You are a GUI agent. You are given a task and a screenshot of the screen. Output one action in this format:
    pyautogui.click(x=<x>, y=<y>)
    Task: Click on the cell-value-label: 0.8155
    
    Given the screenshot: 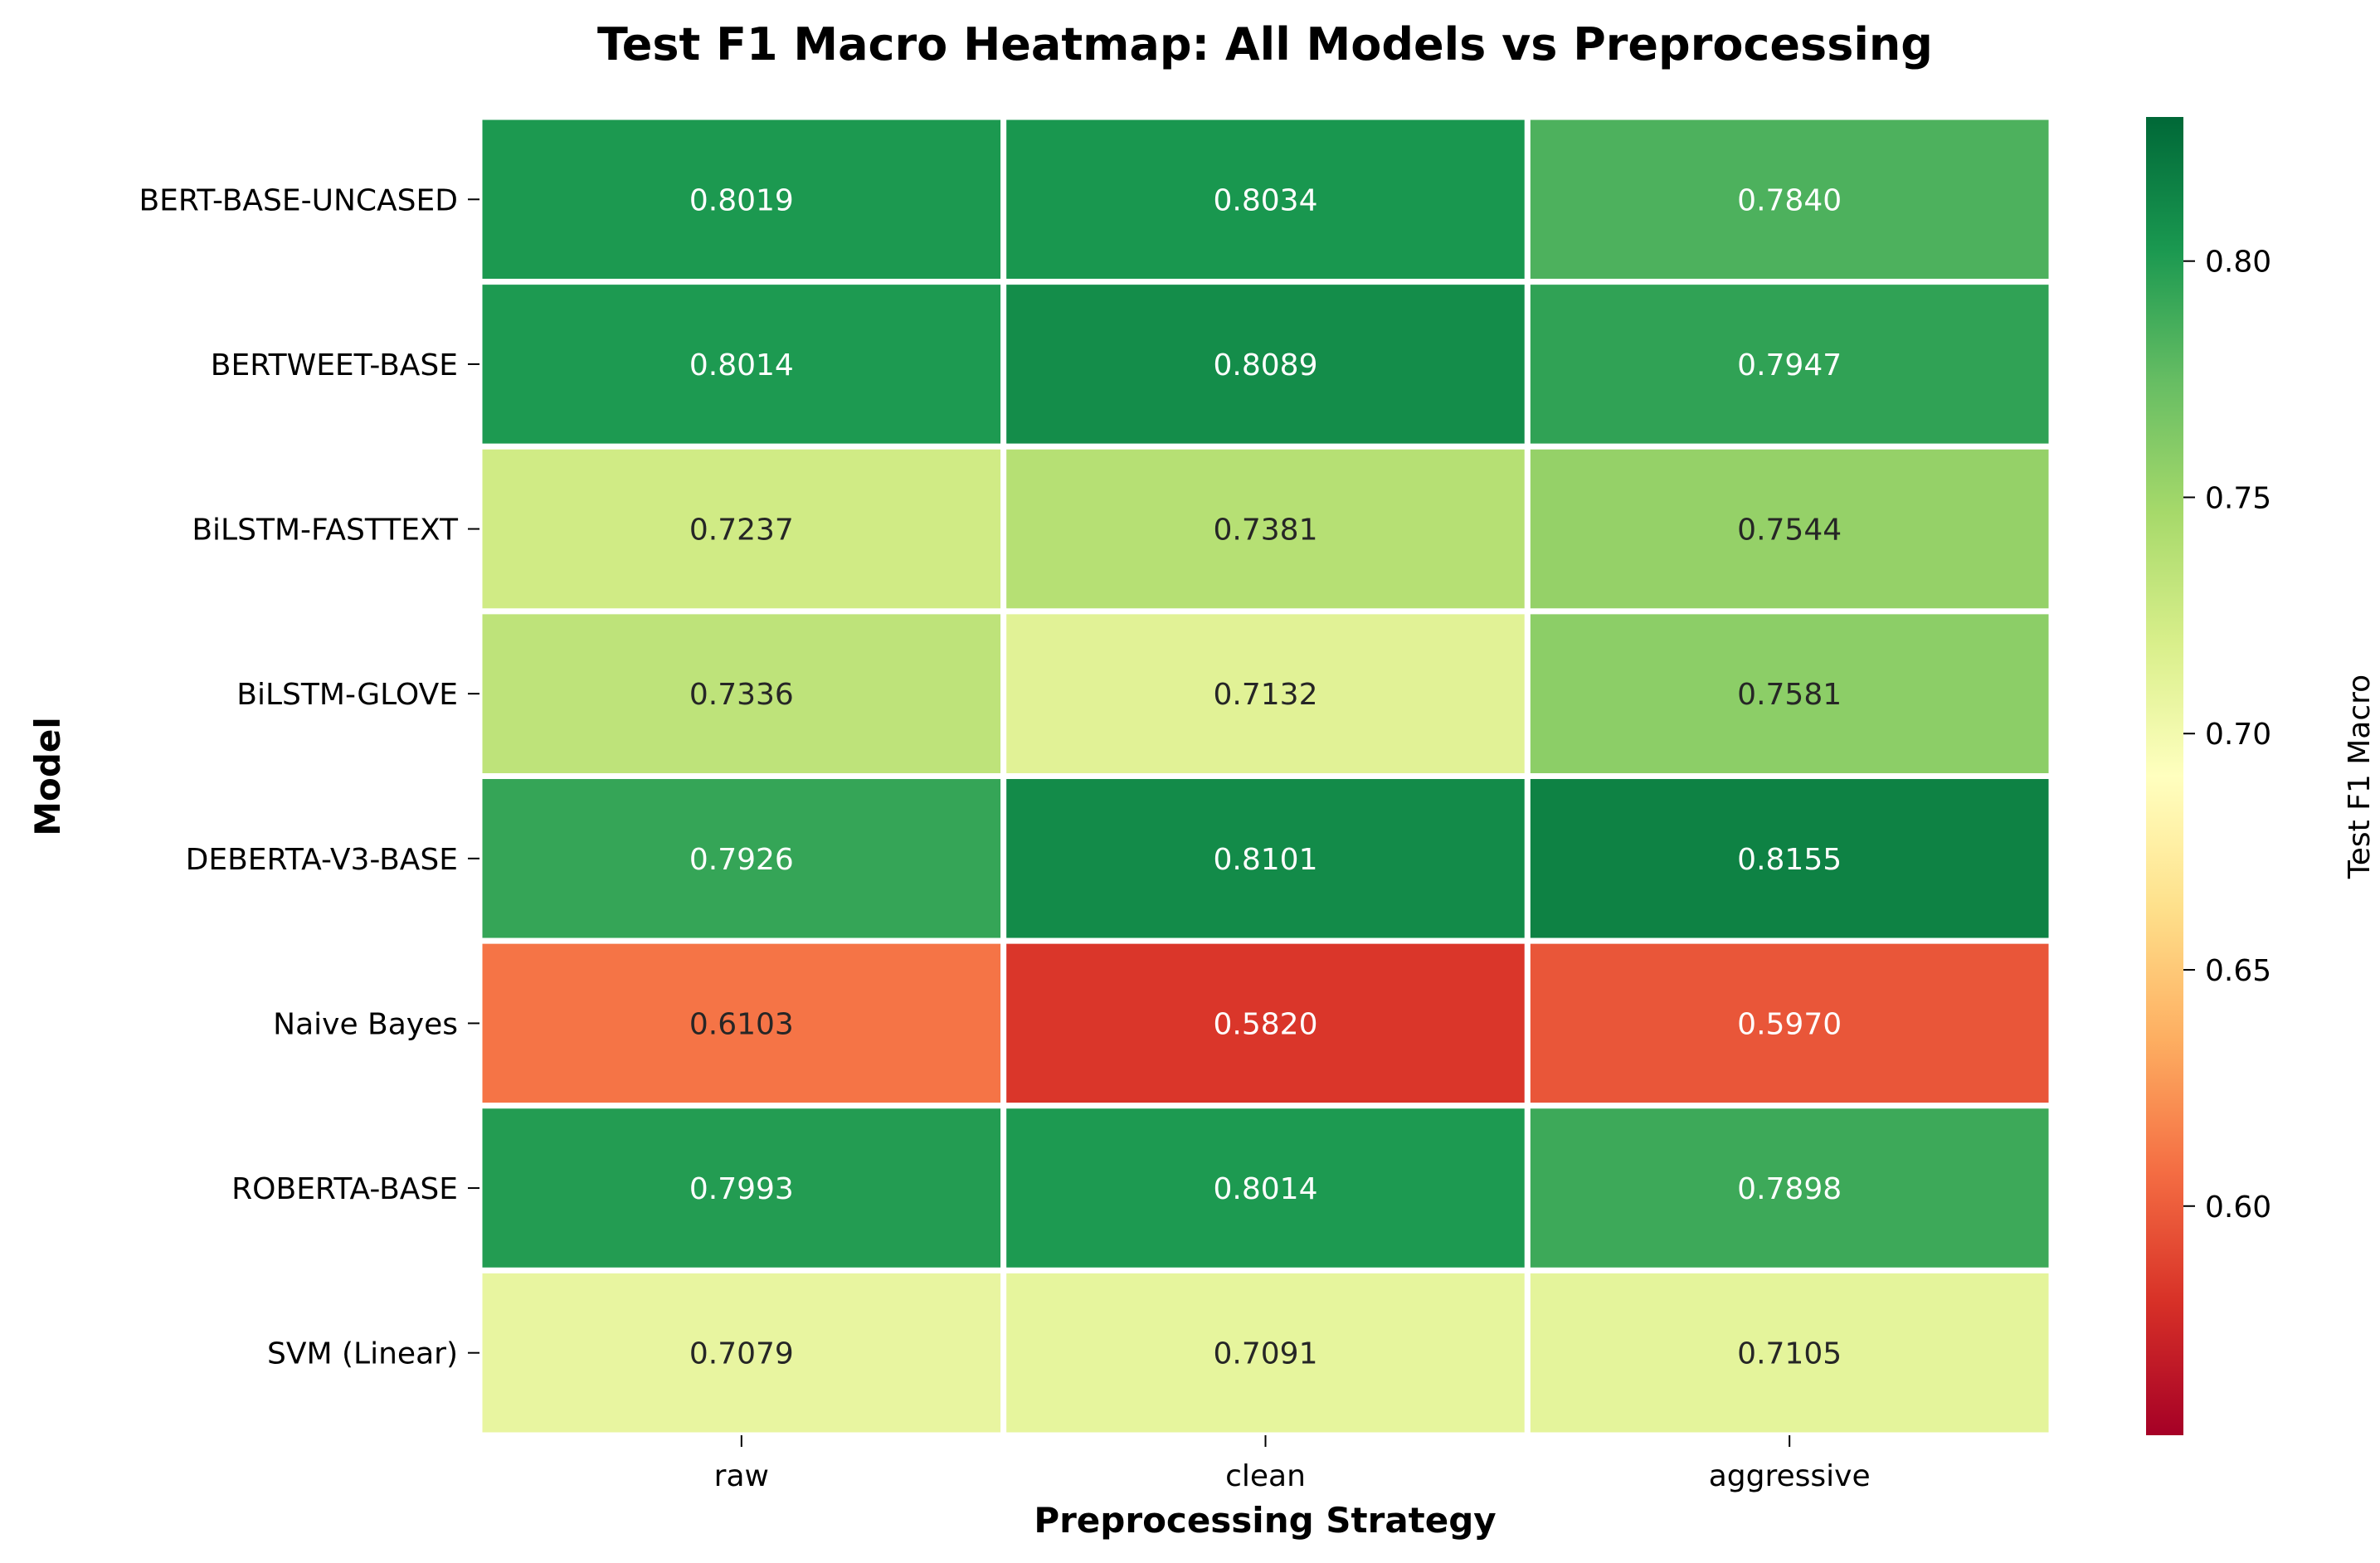 What is the action you would take?
    pyautogui.click(x=1789, y=860)
    